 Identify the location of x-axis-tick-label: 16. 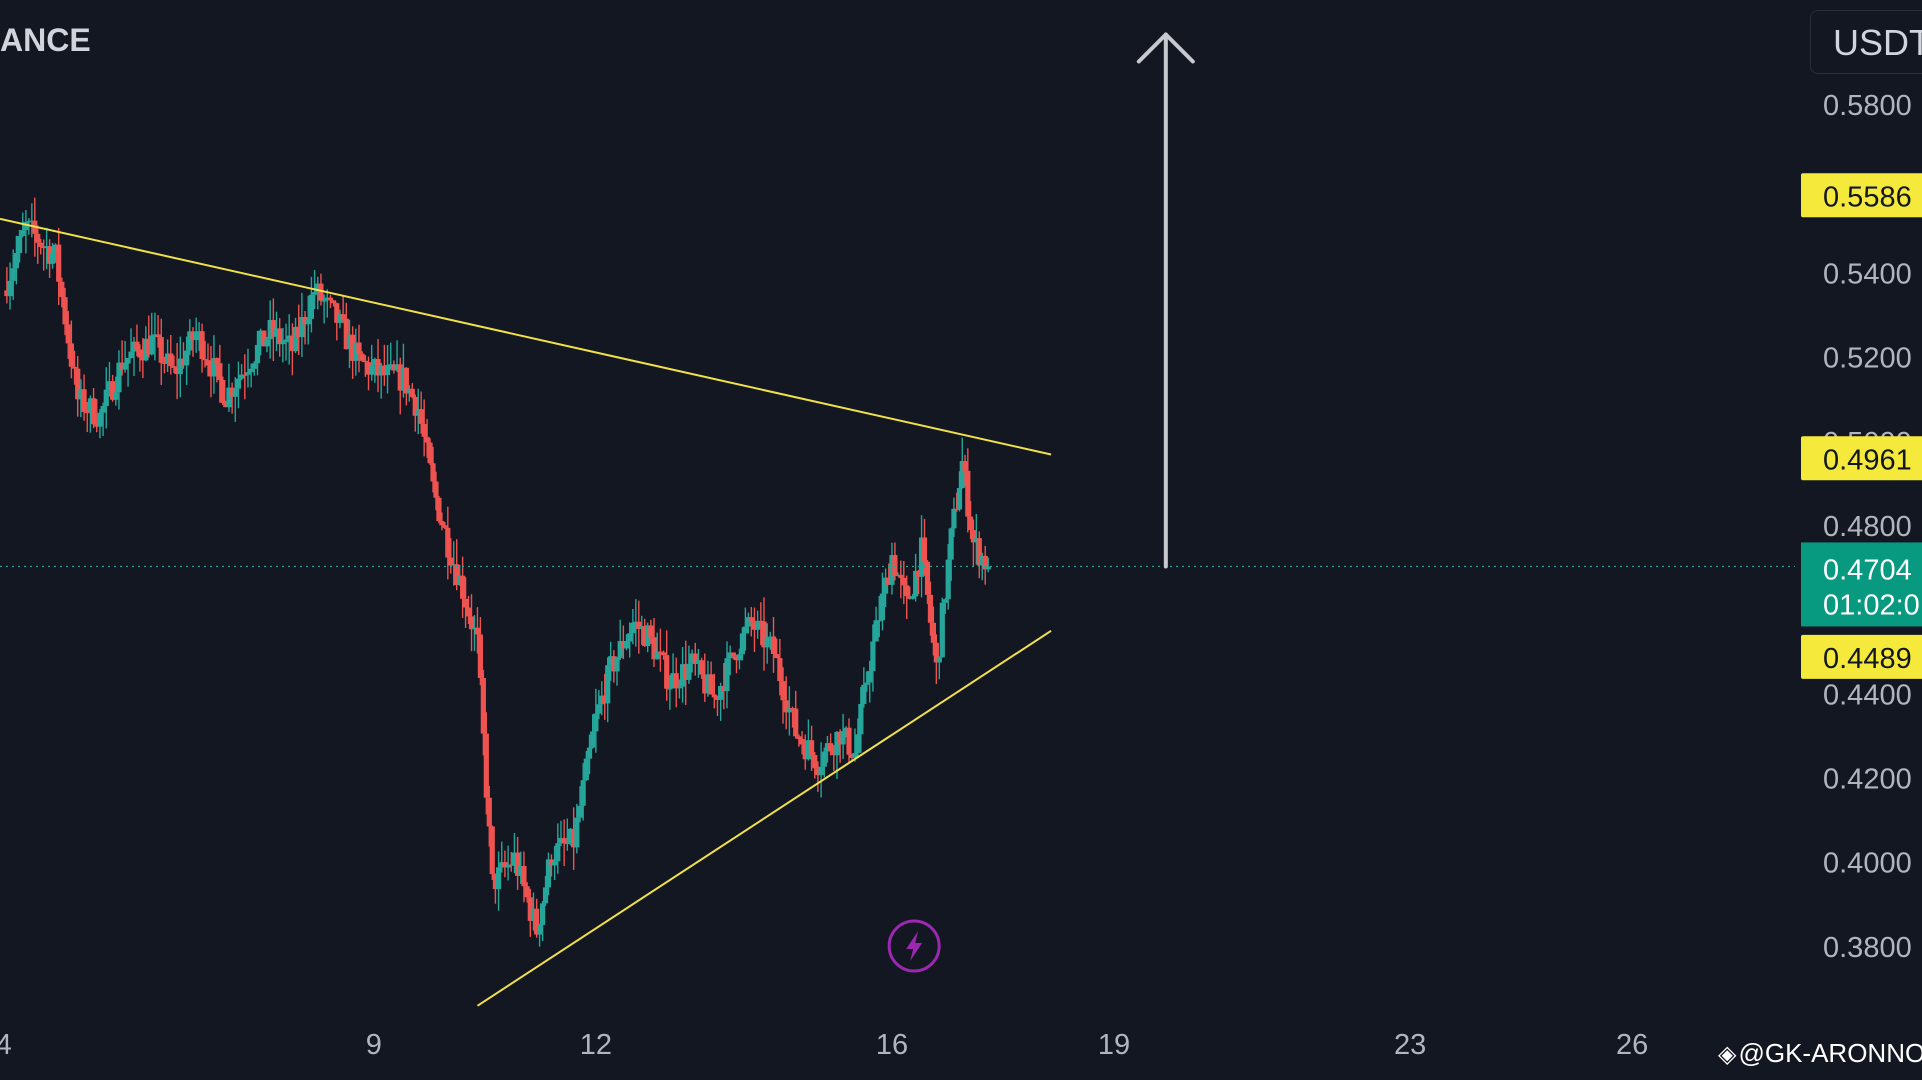
(892, 1045).